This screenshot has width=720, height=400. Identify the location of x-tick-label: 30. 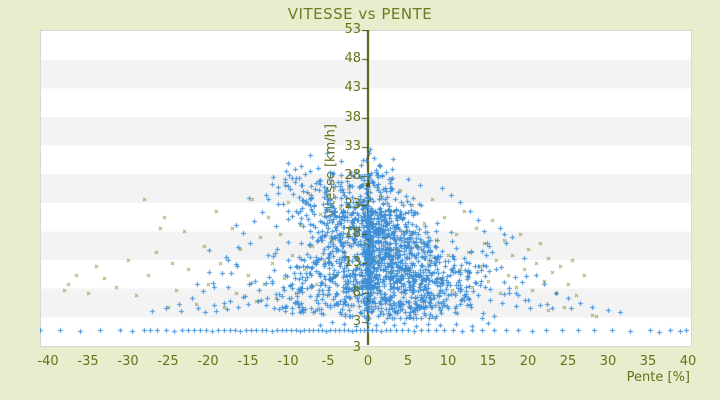
(608, 361).